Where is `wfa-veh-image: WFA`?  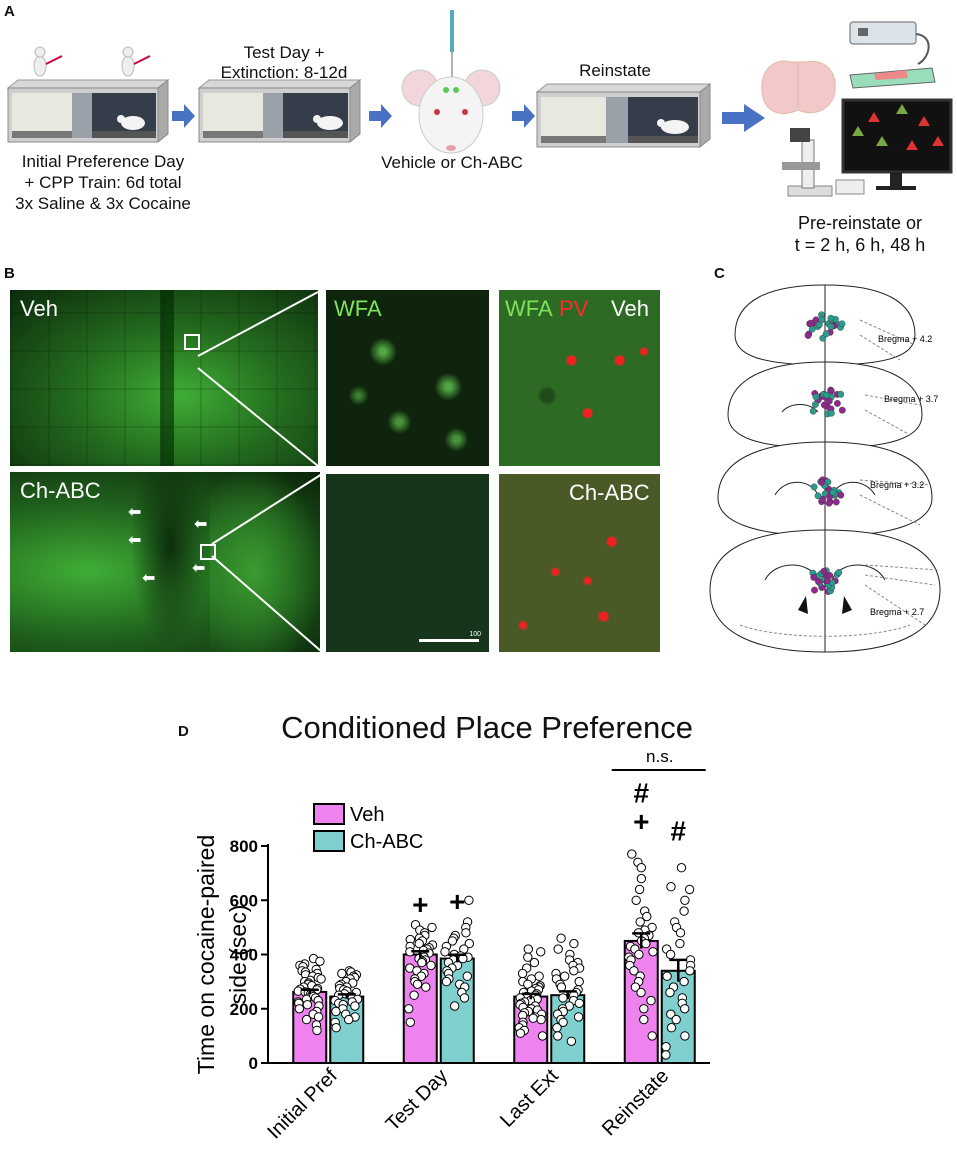 wfa-veh-image: WFA is located at coordinates (407, 378).